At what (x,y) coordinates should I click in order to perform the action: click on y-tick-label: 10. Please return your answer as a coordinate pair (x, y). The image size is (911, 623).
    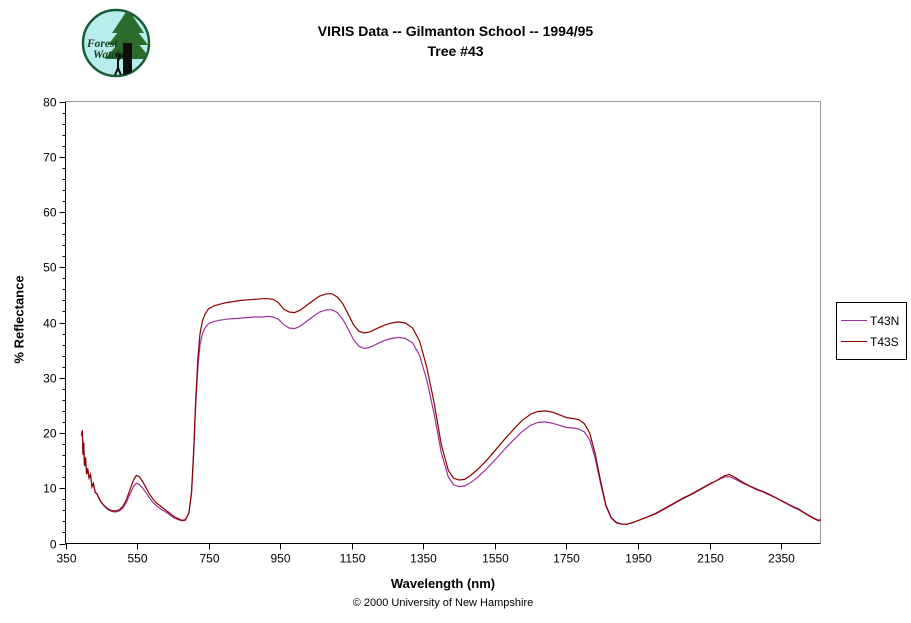
    Looking at the image, I should click on (50, 489).